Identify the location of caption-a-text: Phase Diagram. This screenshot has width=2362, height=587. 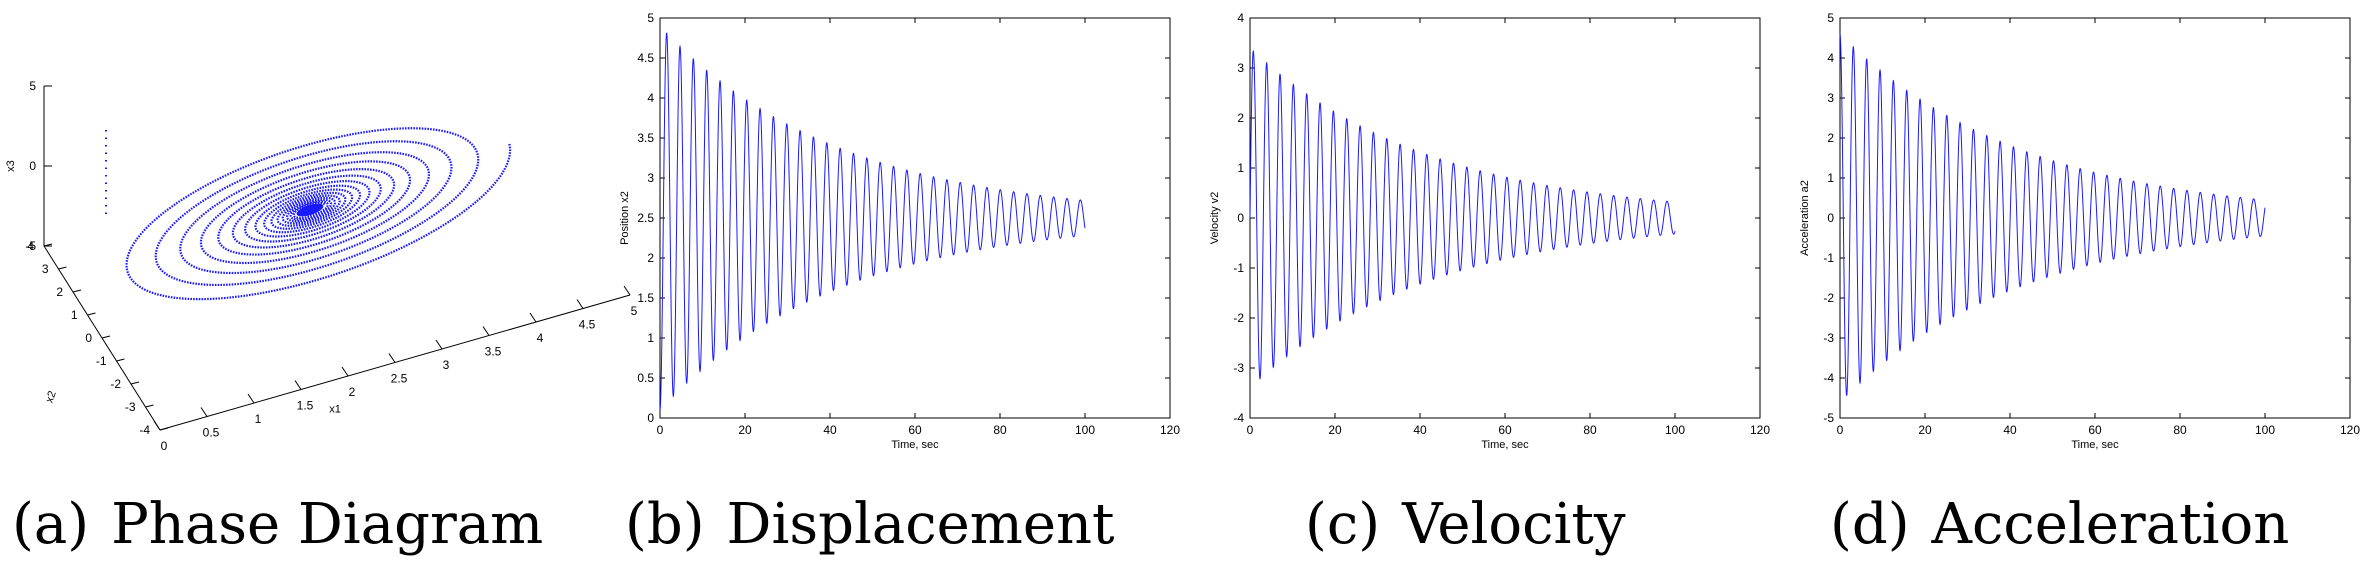
(327, 524).